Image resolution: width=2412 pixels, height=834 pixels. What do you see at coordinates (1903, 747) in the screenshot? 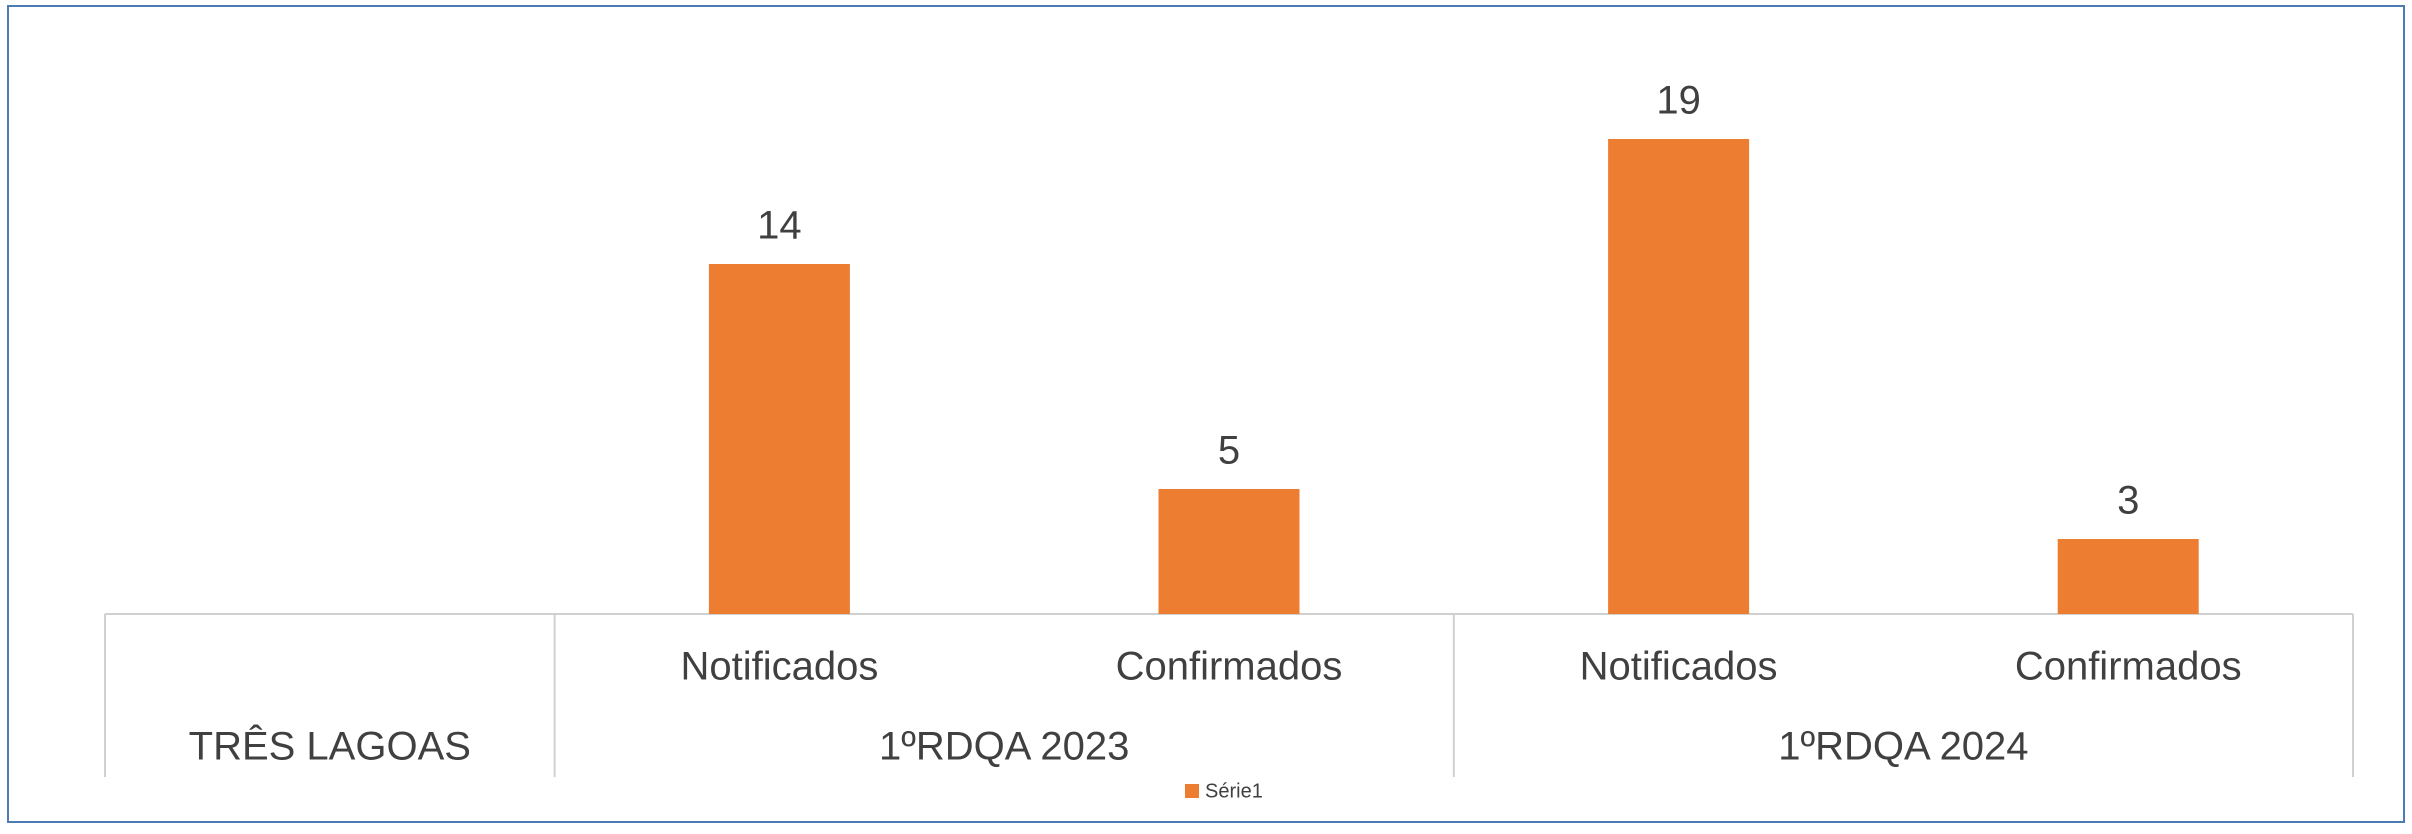
I see `group-label: 1ºRDQA 2024` at bounding box center [1903, 747].